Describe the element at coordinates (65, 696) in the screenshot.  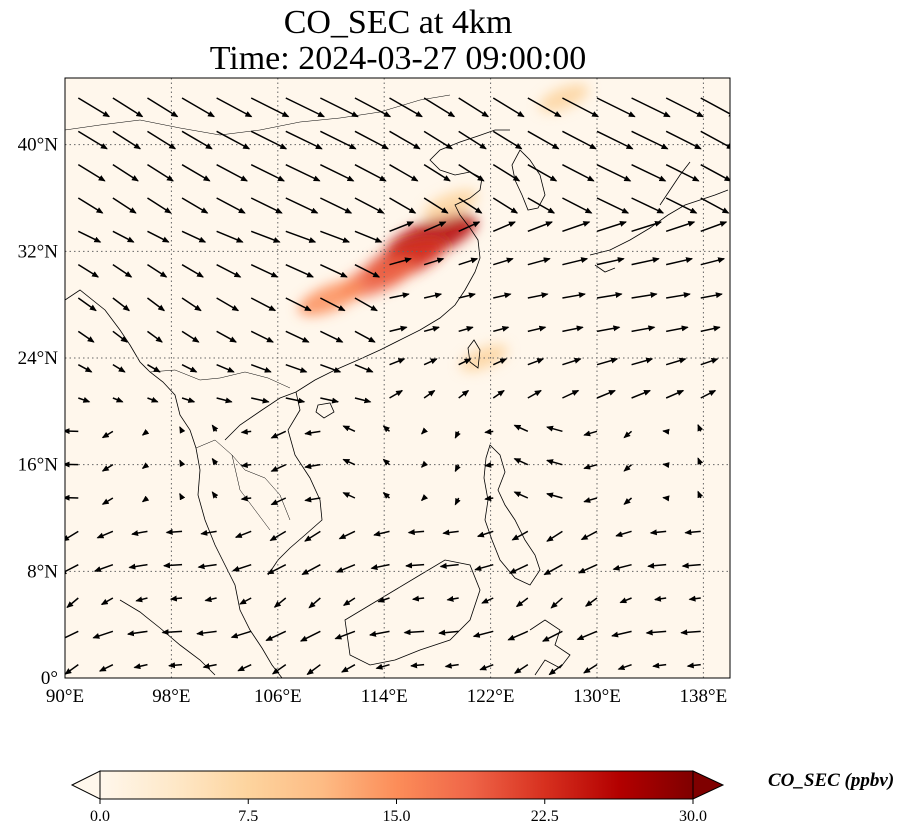
I see `longitude-tick-label: 90°E` at that location.